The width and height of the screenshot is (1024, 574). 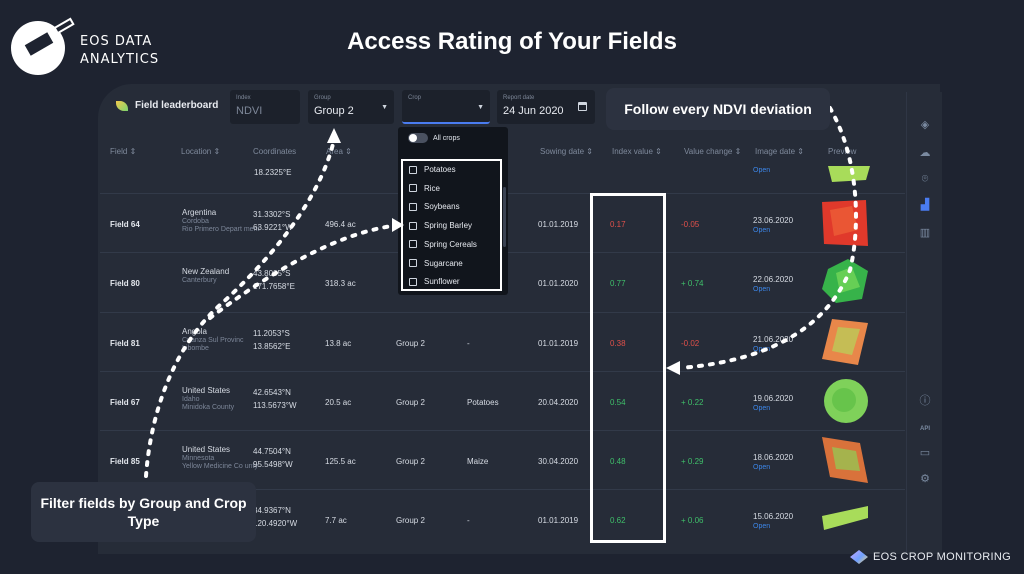 What do you see at coordinates (925, 401) in the screenshot?
I see `info-icon: ⓘ` at bounding box center [925, 401].